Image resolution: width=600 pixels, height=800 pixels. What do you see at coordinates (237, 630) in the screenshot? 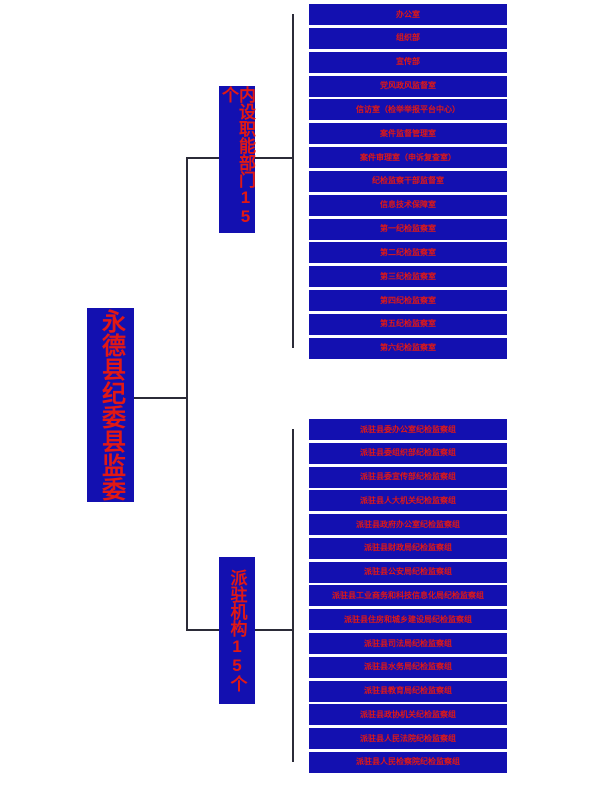
I see `branch-dispatched-agencies: 派驻机构15个` at bounding box center [237, 630].